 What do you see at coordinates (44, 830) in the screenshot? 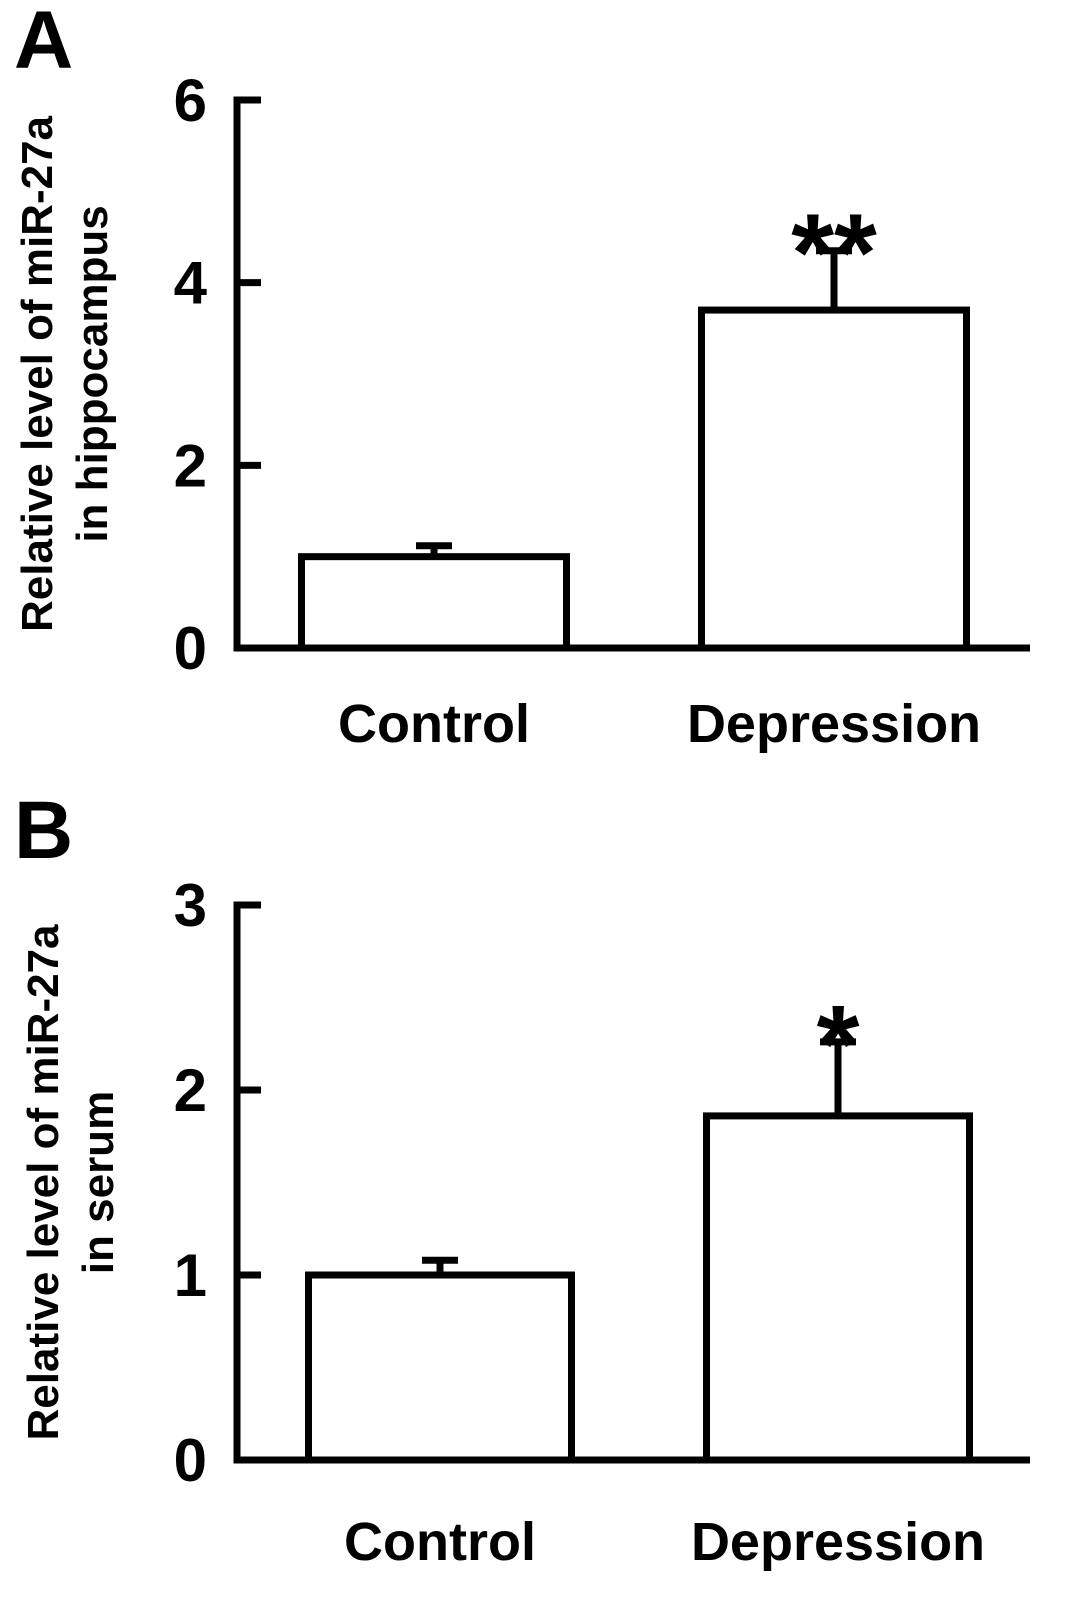
I see `panel-b-label: B` at bounding box center [44, 830].